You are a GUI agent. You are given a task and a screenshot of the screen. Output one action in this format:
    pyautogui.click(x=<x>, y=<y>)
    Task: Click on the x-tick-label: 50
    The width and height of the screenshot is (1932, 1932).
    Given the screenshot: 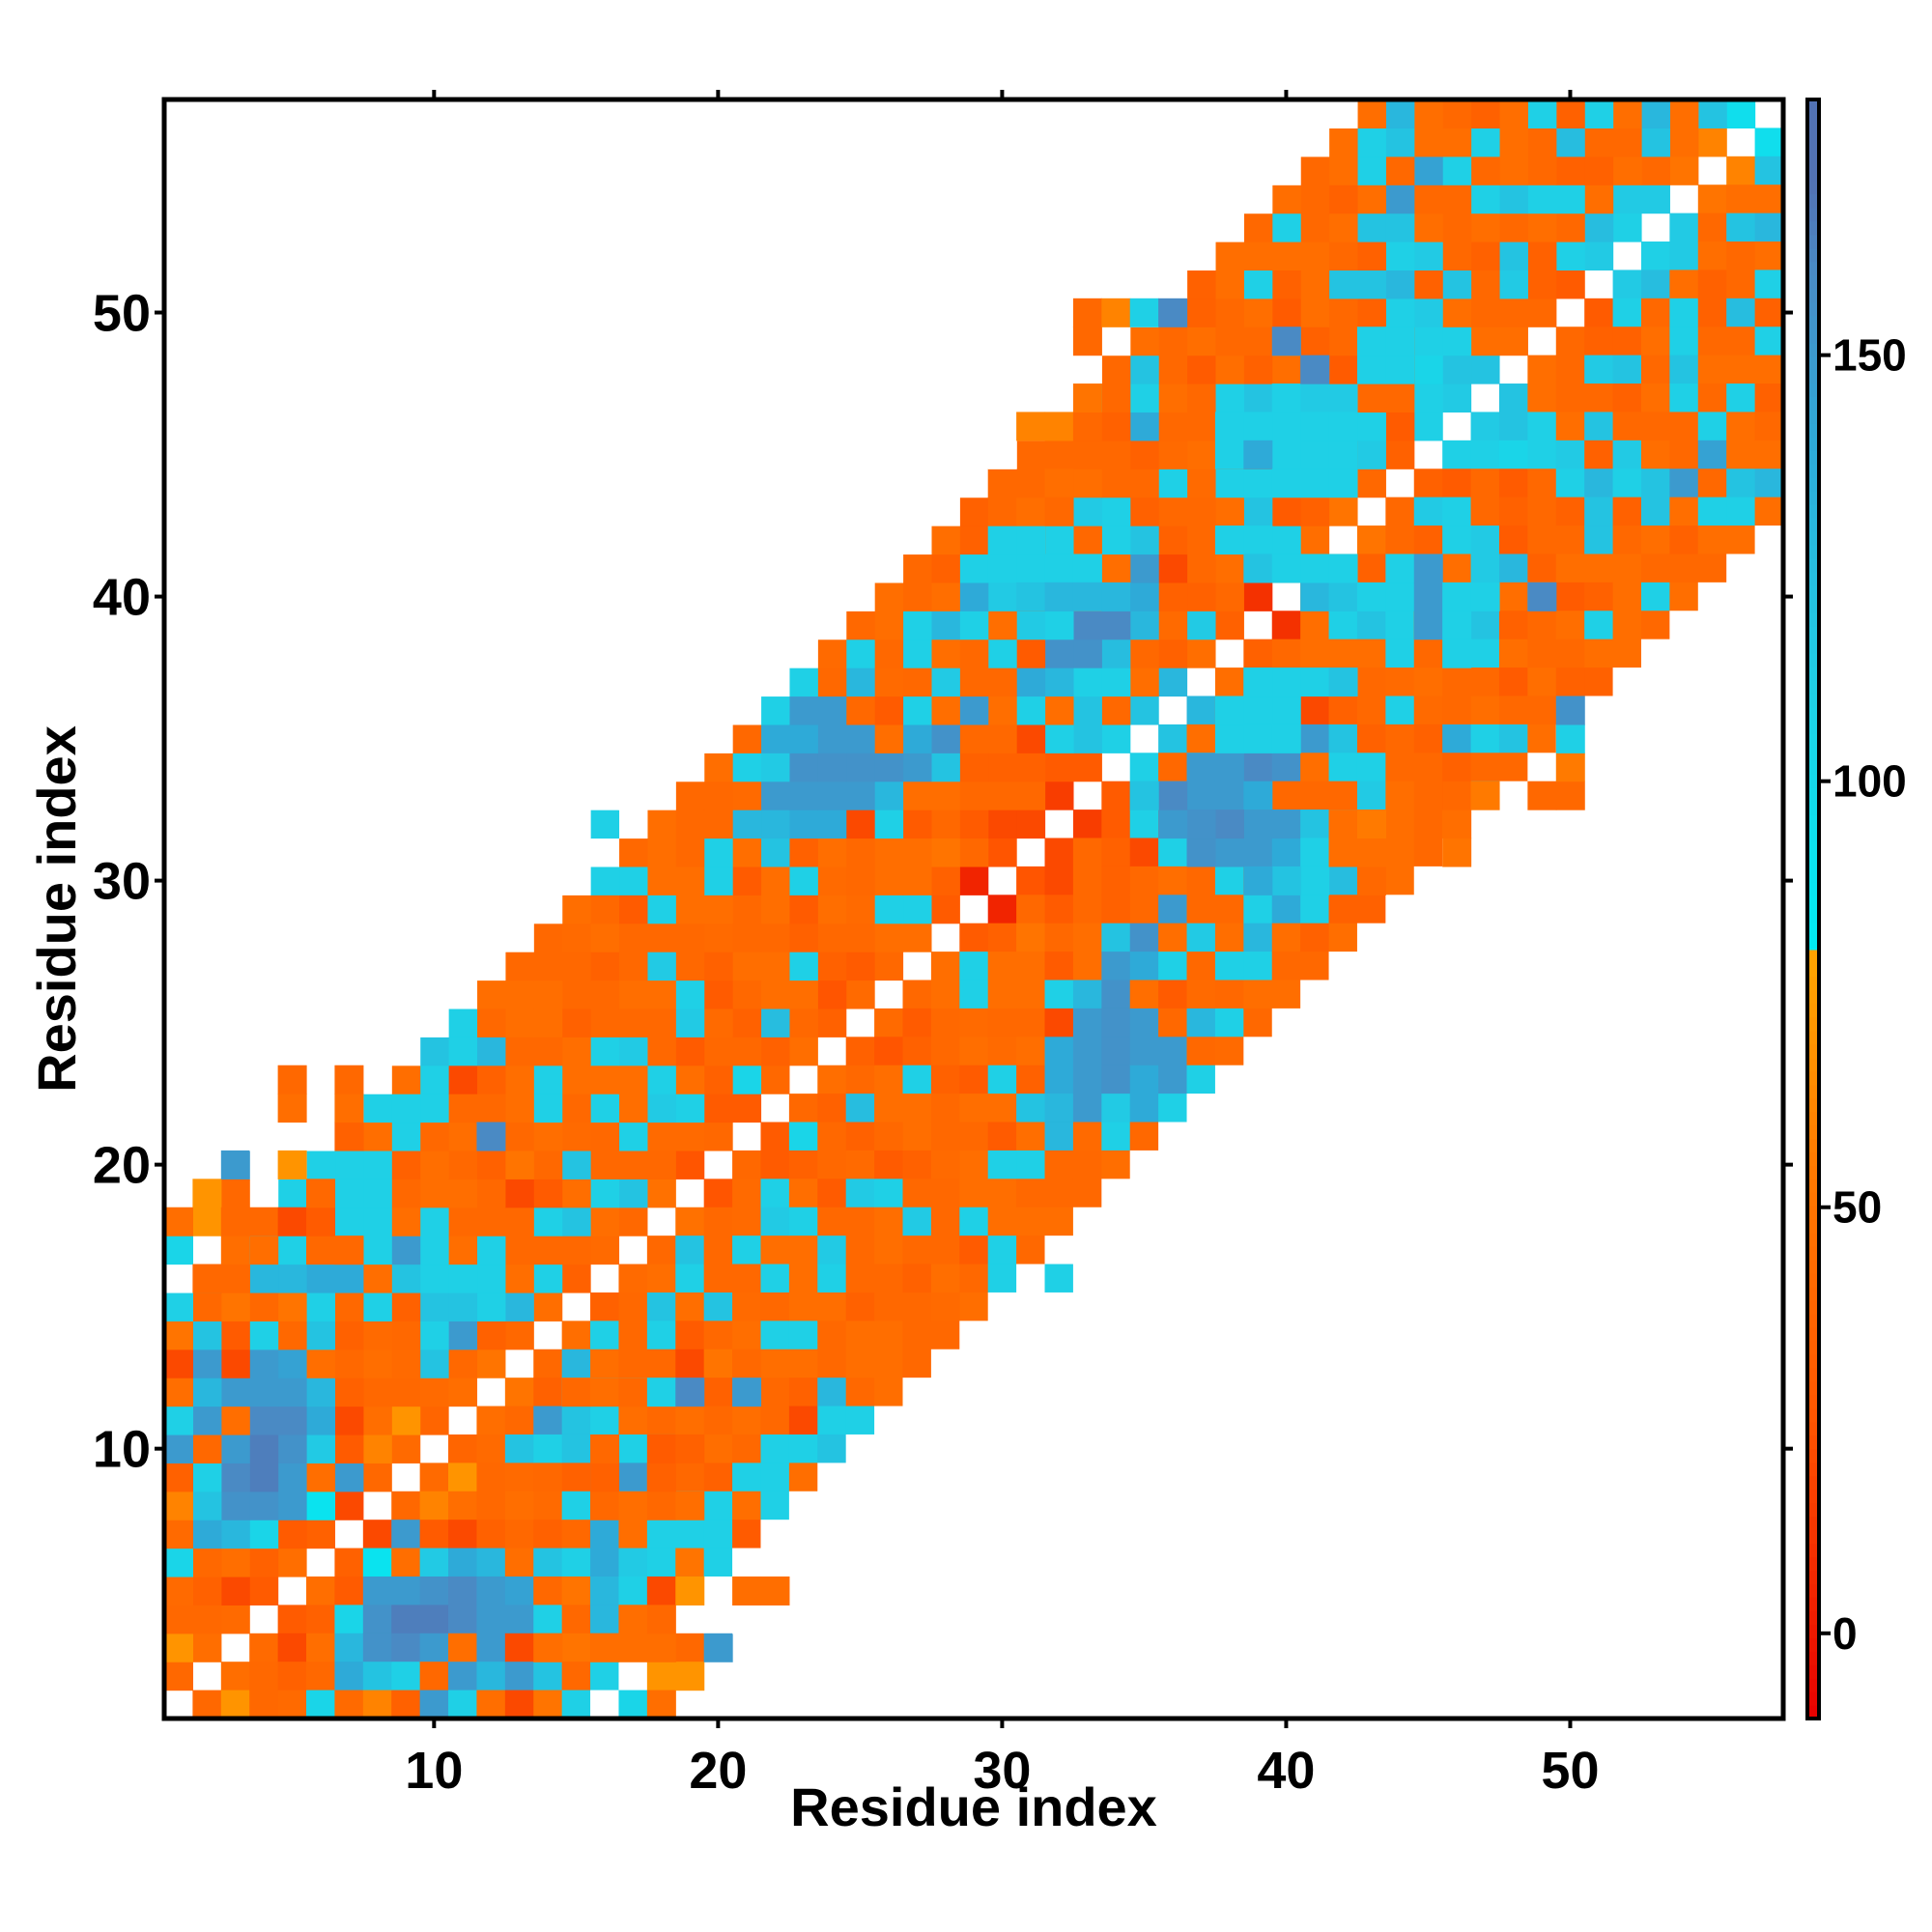 What is the action you would take?
    pyautogui.click(x=1570, y=1771)
    